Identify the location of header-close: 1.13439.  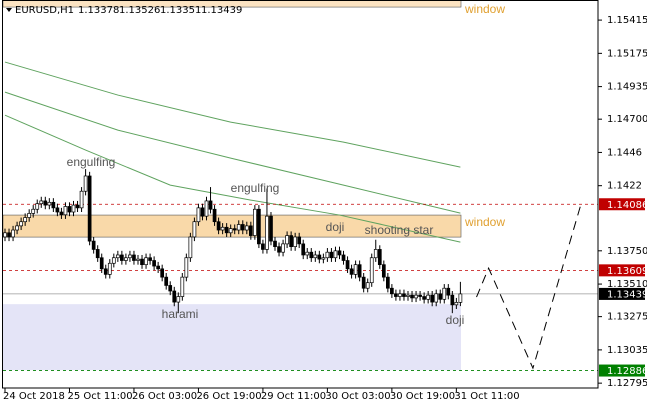
(221, 10).